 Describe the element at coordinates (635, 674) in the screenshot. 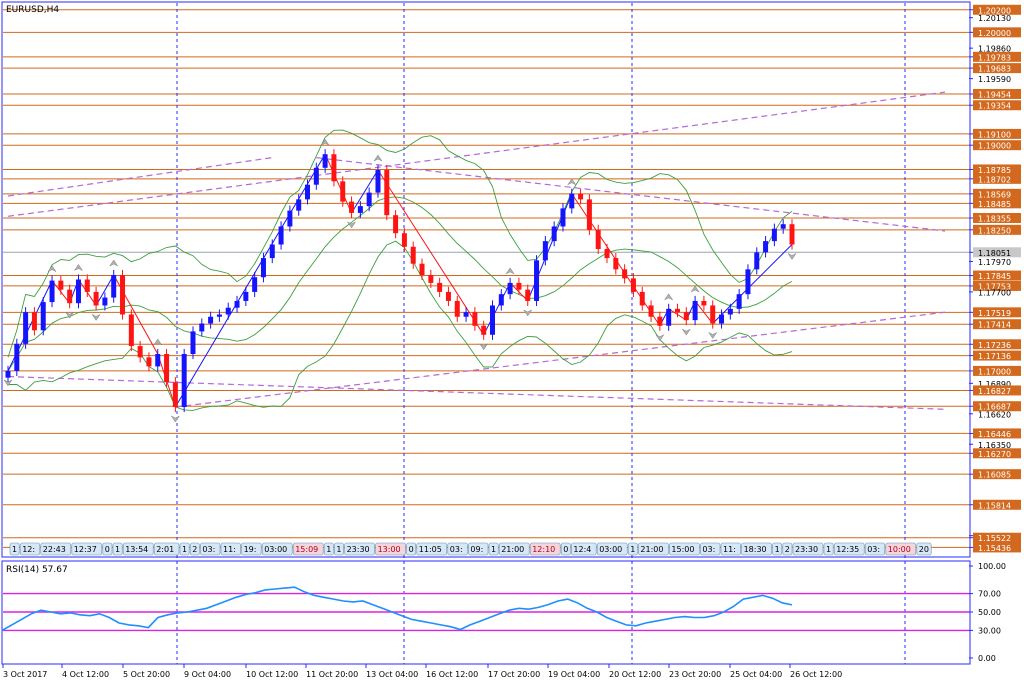

I see `time-label: 20 Oct 12:00` at that location.